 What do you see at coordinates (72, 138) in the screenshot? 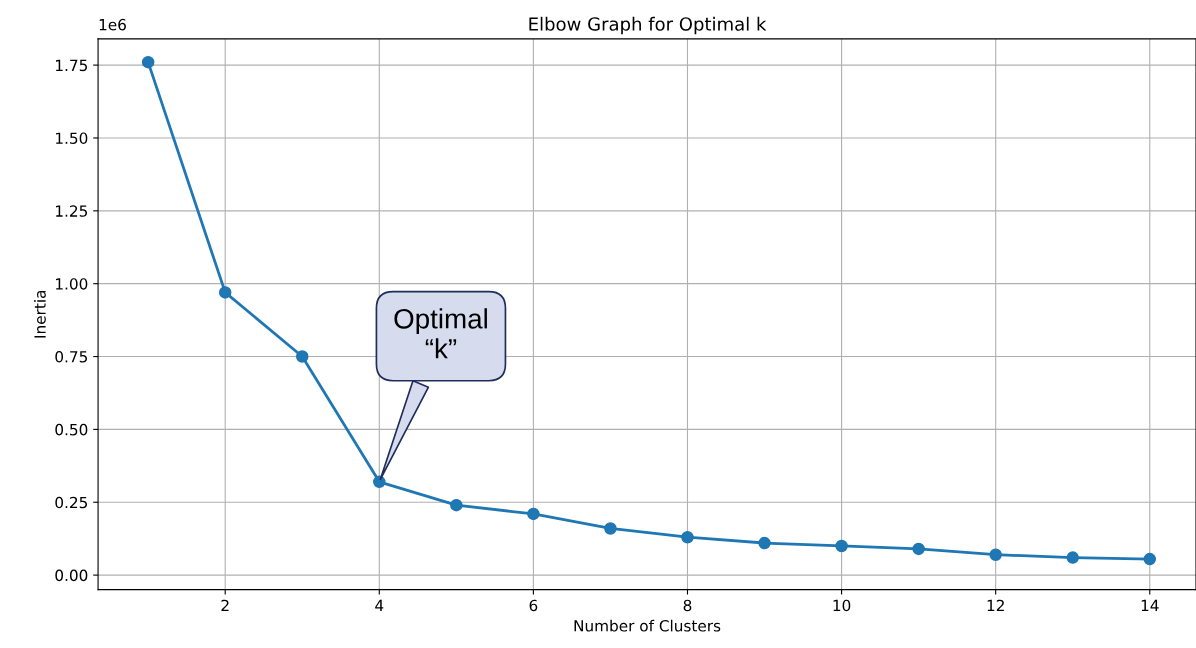
I see `y-tick-label: 1.50` at bounding box center [72, 138].